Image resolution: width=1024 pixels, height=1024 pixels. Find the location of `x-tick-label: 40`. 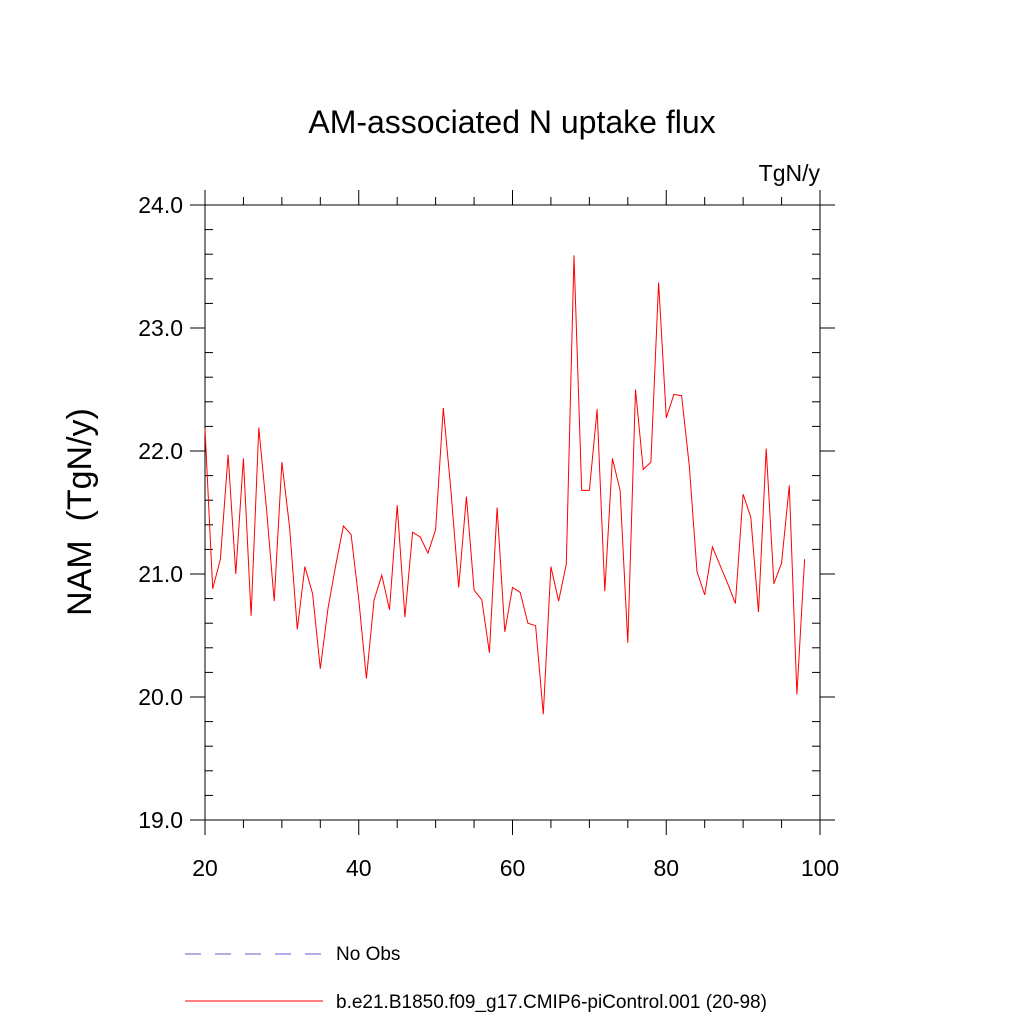

x-tick-label: 40 is located at coordinates (359, 868).